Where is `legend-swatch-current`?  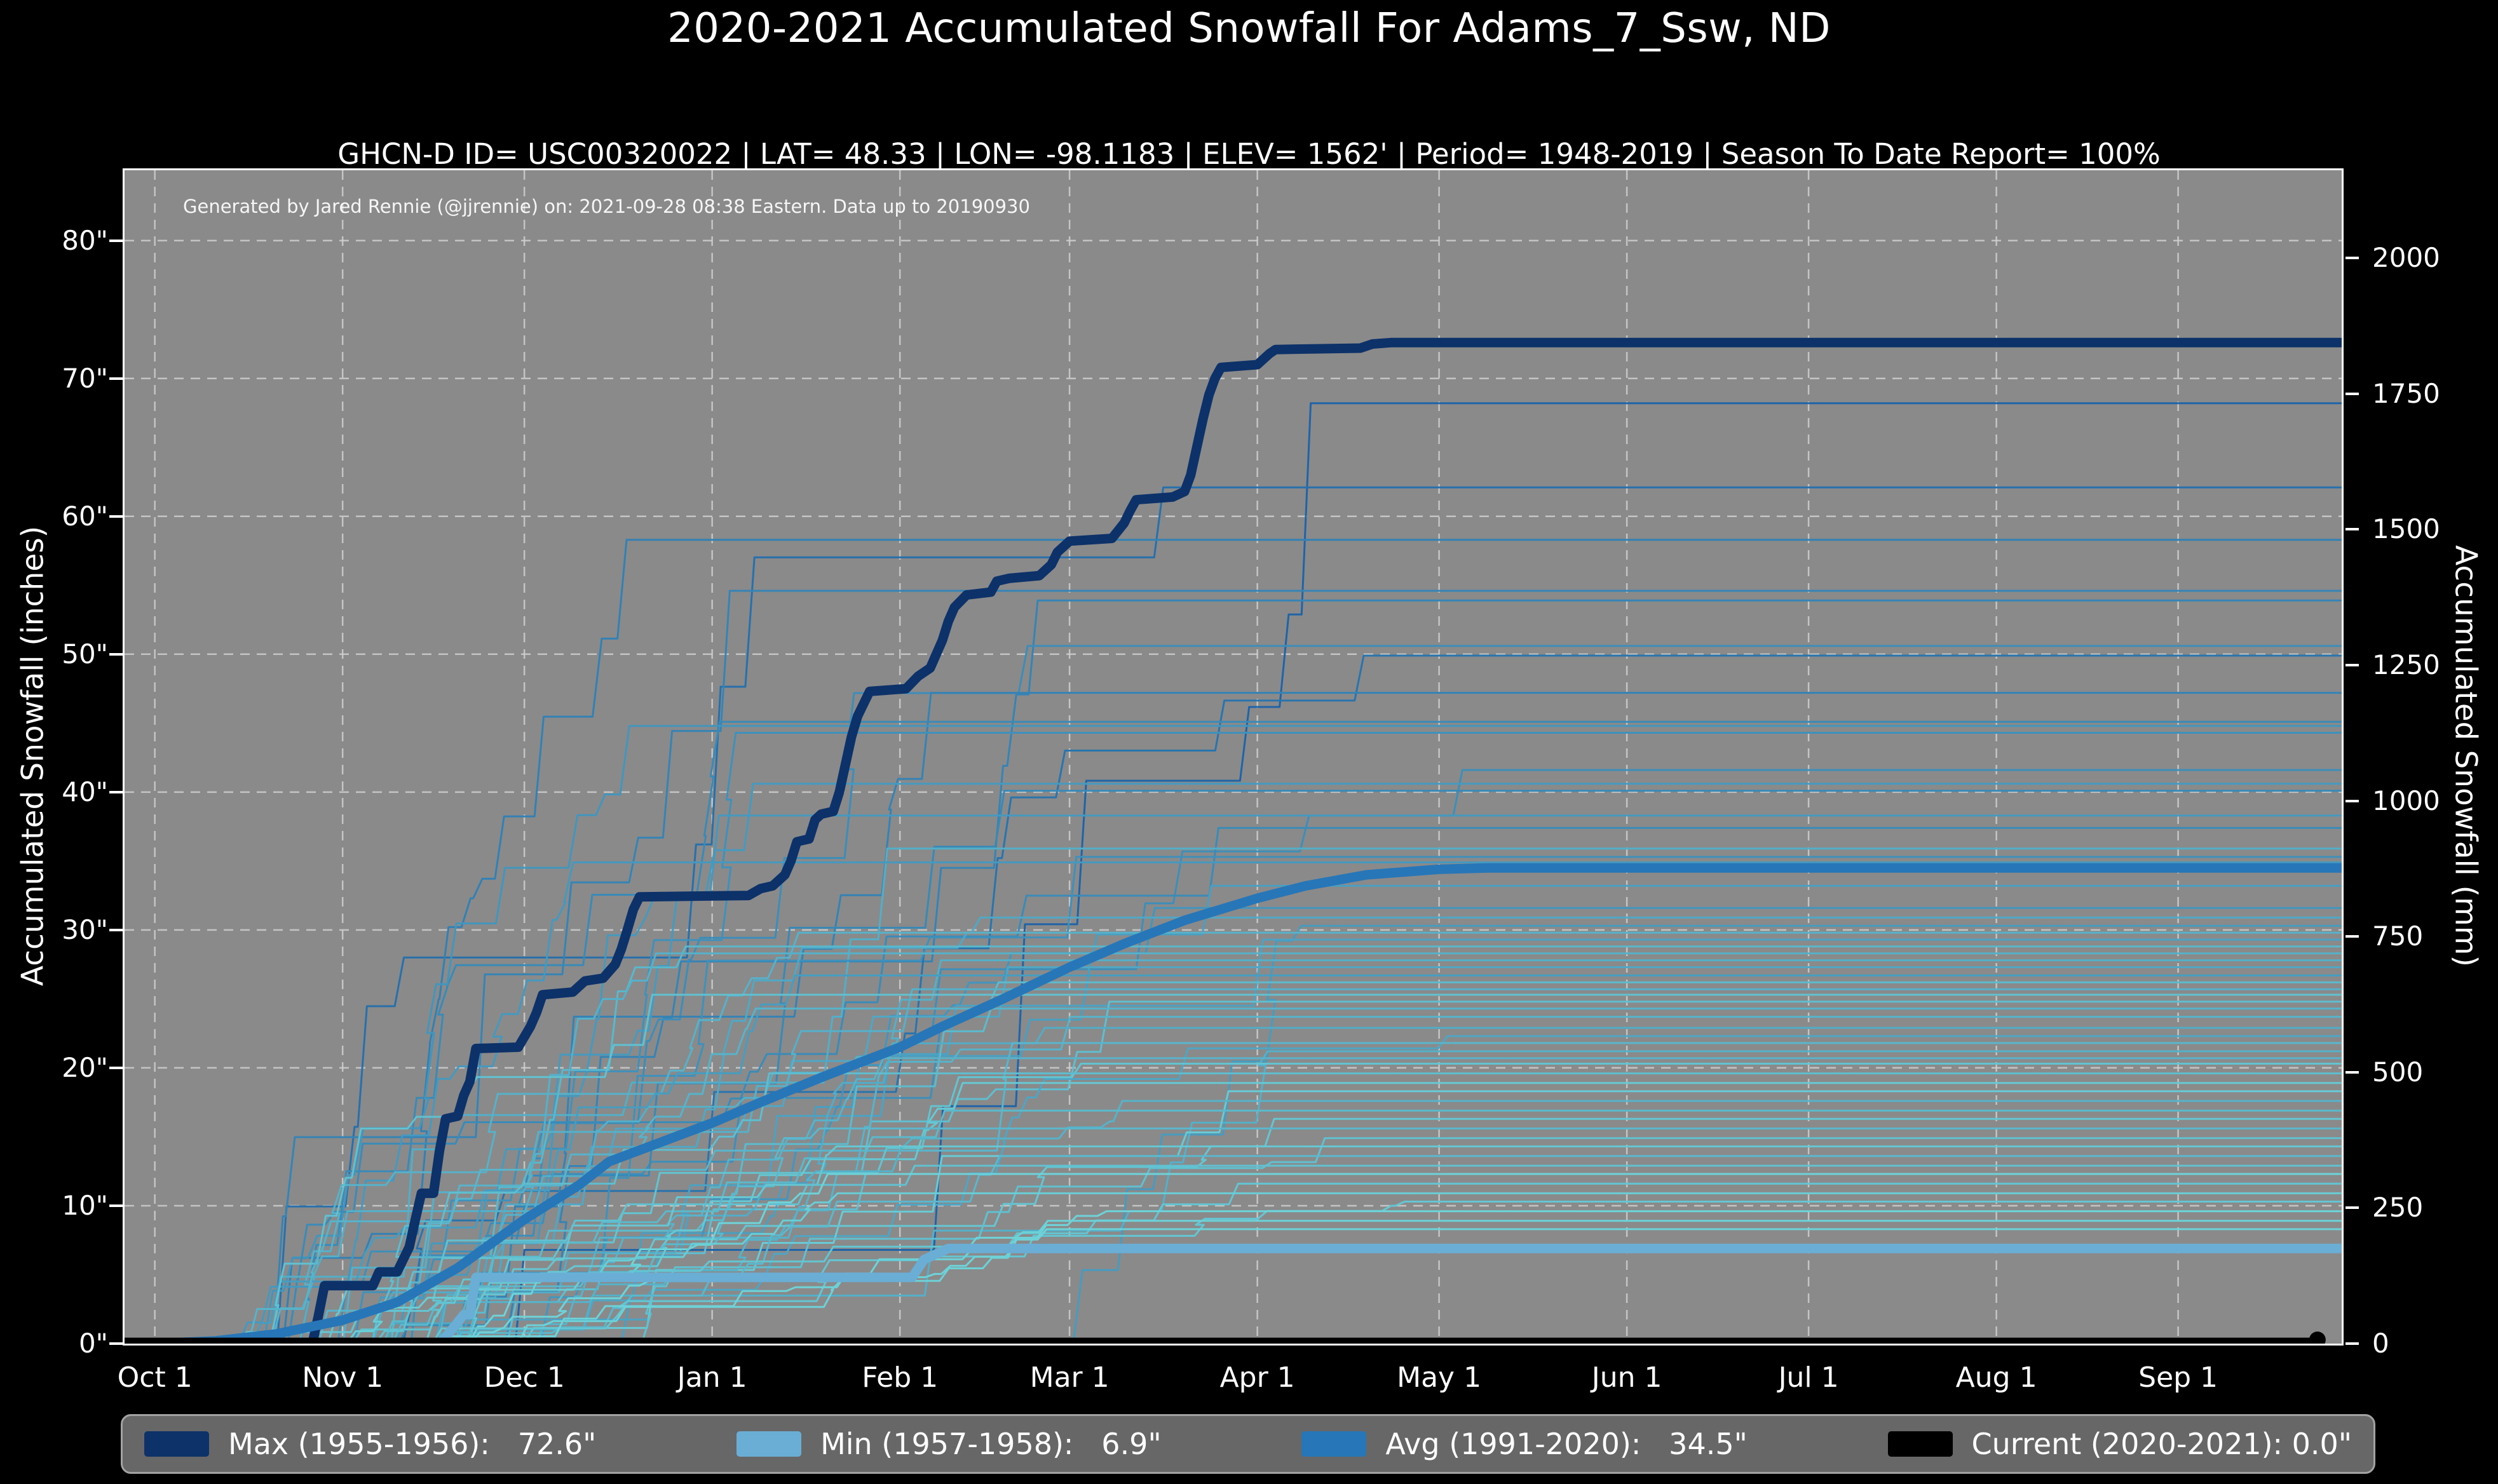 legend-swatch-current is located at coordinates (1920, 1444).